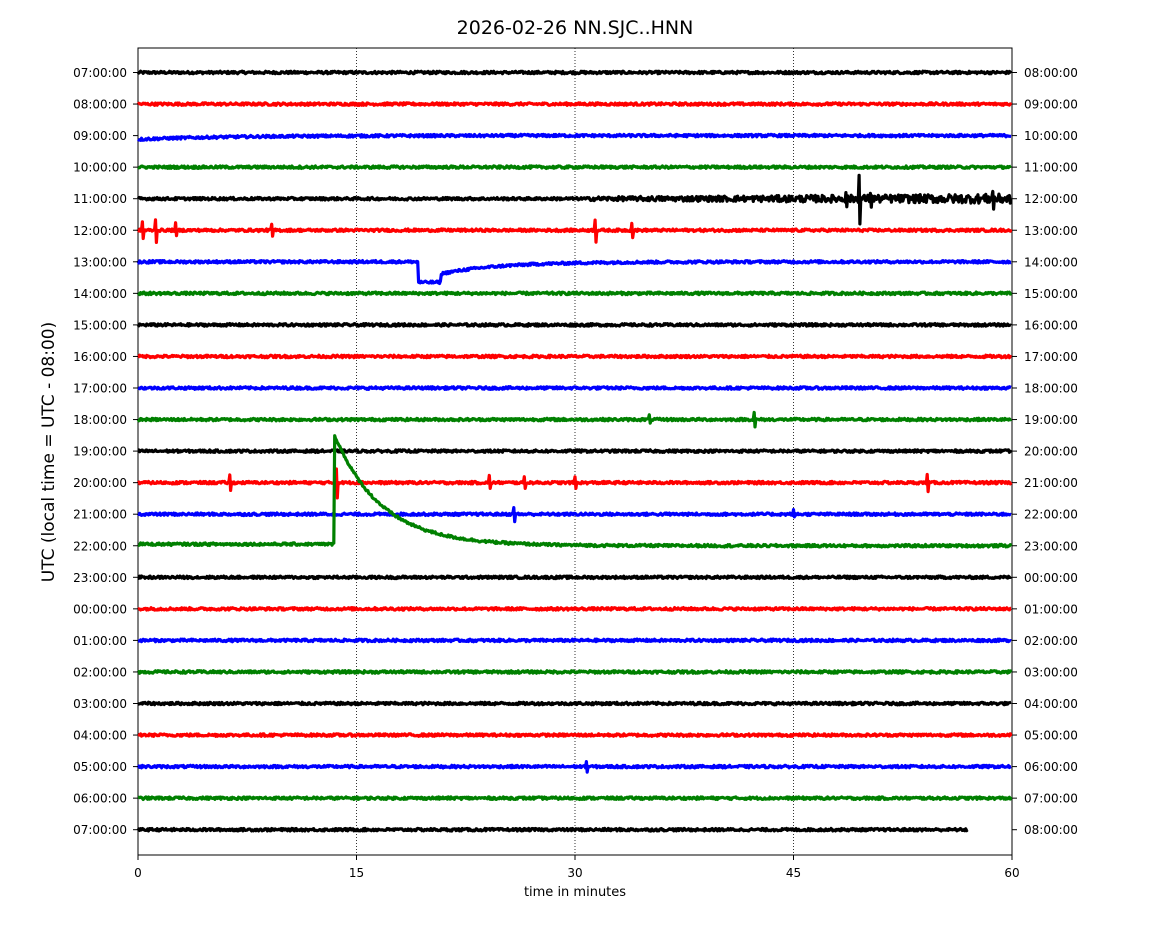 This screenshot has width=1150, height=950. Describe the element at coordinates (100, 136) in the screenshot. I see `left-hour-label: 09:00:00` at that location.